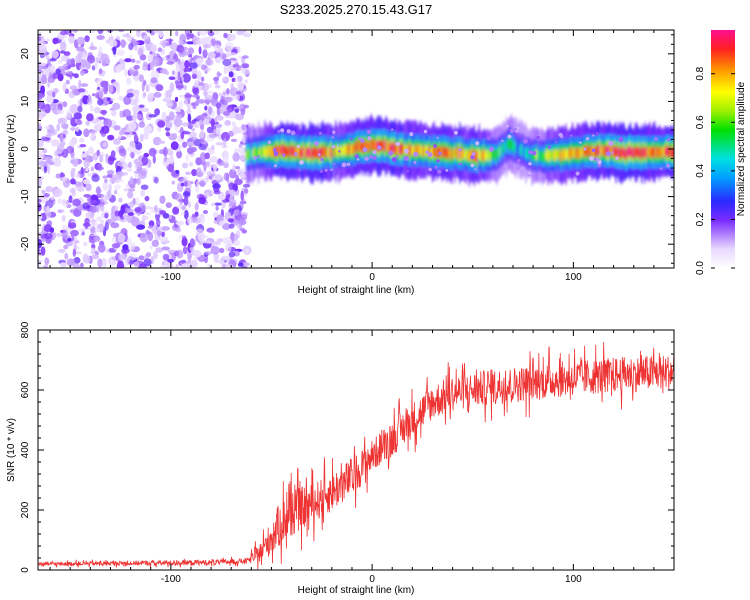 This screenshot has height=600, width=750. What do you see at coordinates (700, 170) in the screenshot?
I see `colorbar-tick-label: 0.4` at bounding box center [700, 170].